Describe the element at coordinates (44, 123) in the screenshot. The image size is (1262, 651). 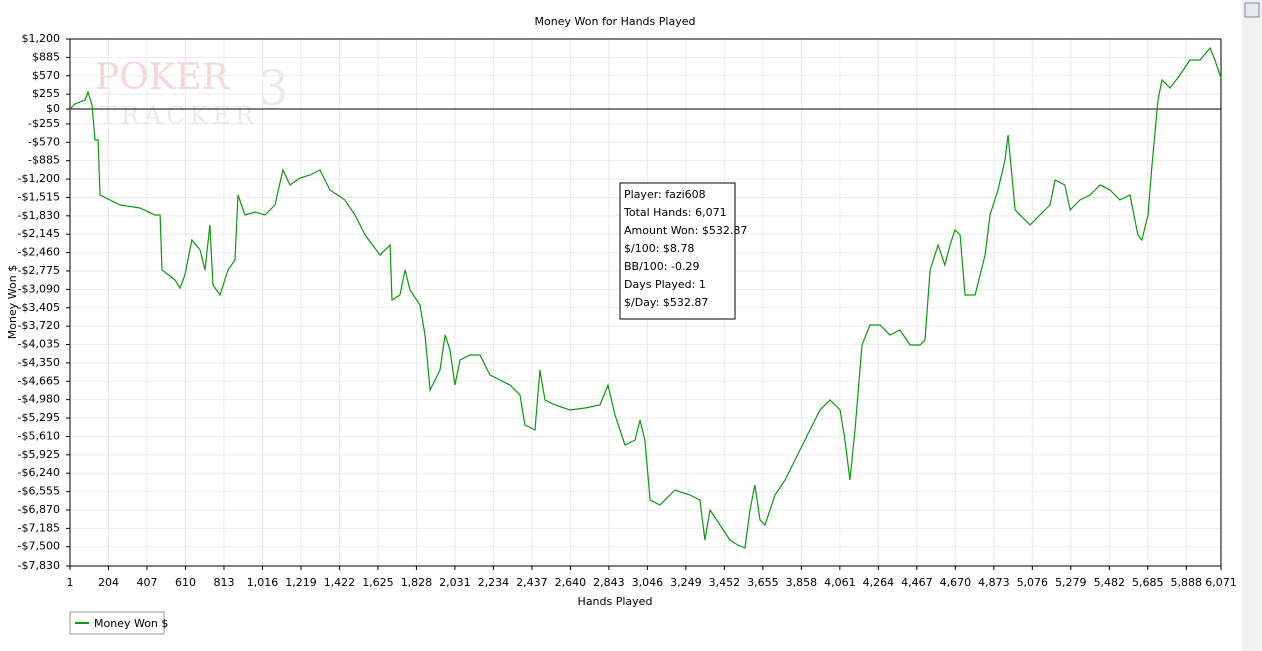
I see `y-tick-label: -$255` at that location.